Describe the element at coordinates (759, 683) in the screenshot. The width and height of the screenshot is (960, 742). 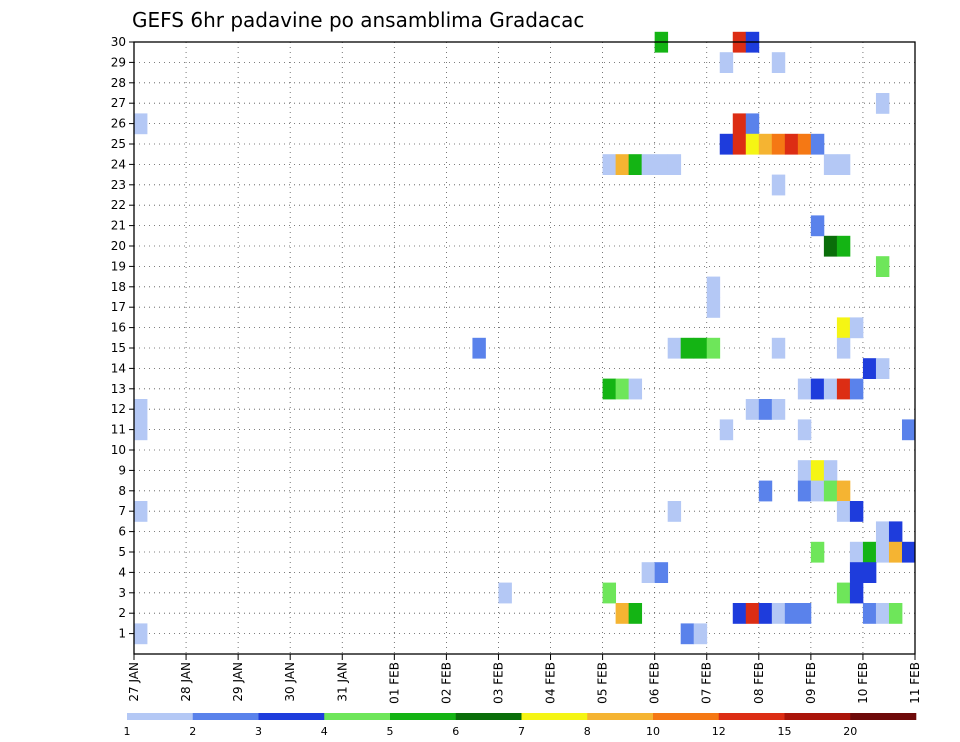
I see `x-tick-label: 08 FEB` at that location.